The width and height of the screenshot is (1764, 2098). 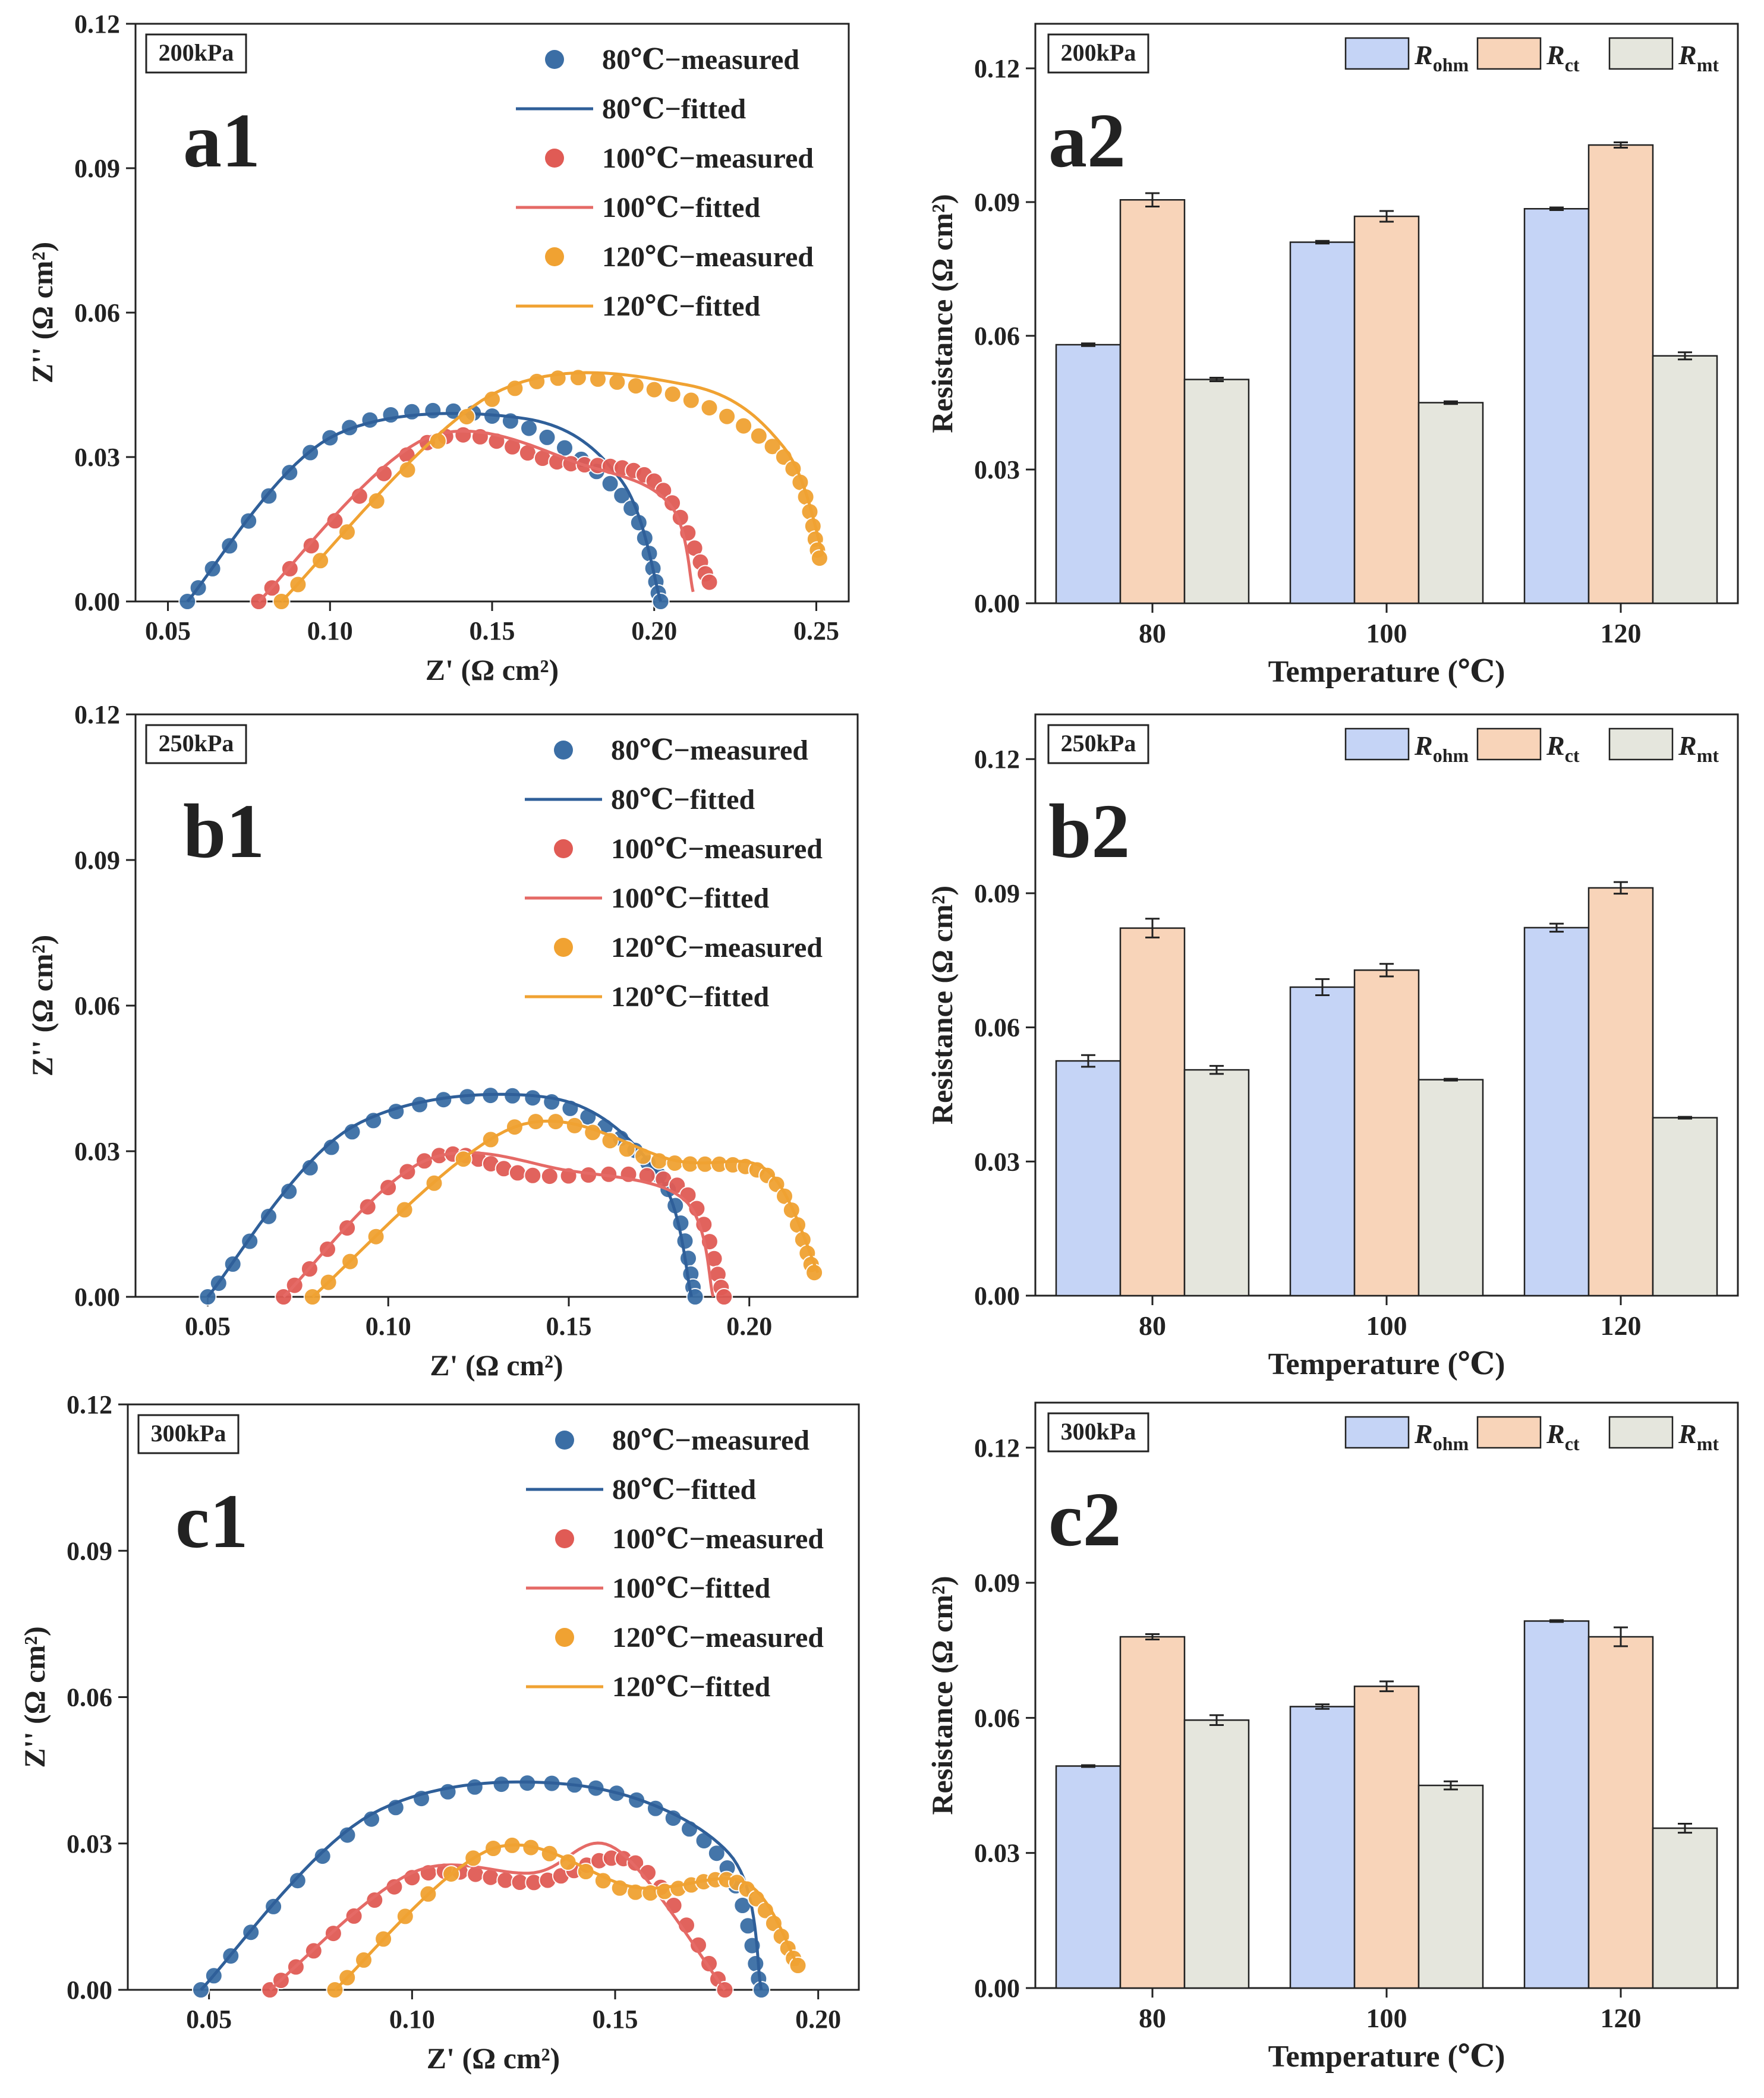 What do you see at coordinates (1098, 1432) in the screenshot?
I see `pressure-label: 300kPa` at bounding box center [1098, 1432].